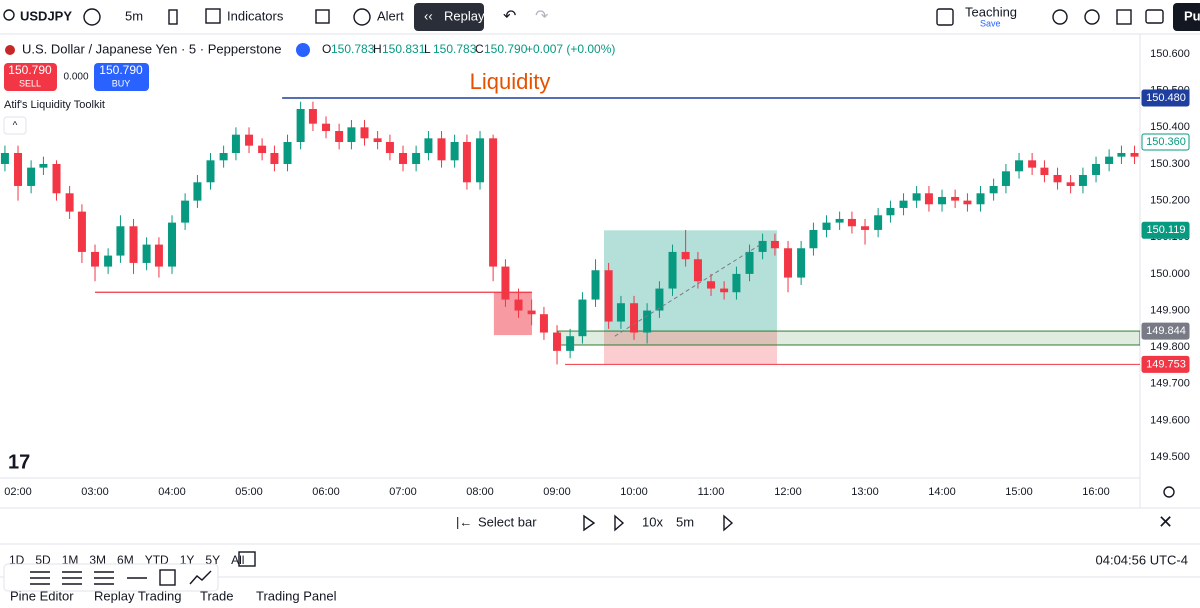 The width and height of the screenshot is (1200, 608). Describe the element at coordinates (237, 560) in the screenshot. I see `range: All` at that location.